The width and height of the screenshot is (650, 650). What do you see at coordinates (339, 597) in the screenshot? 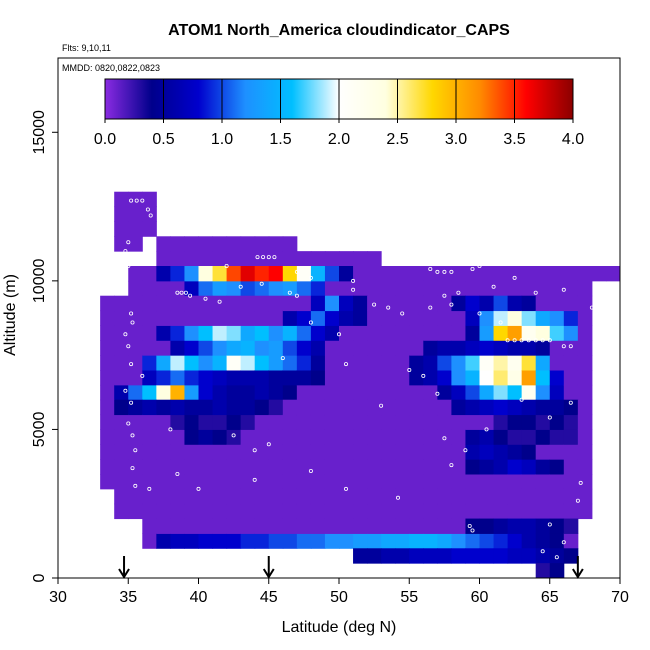
I see `x-tick-label: 50` at bounding box center [339, 597].